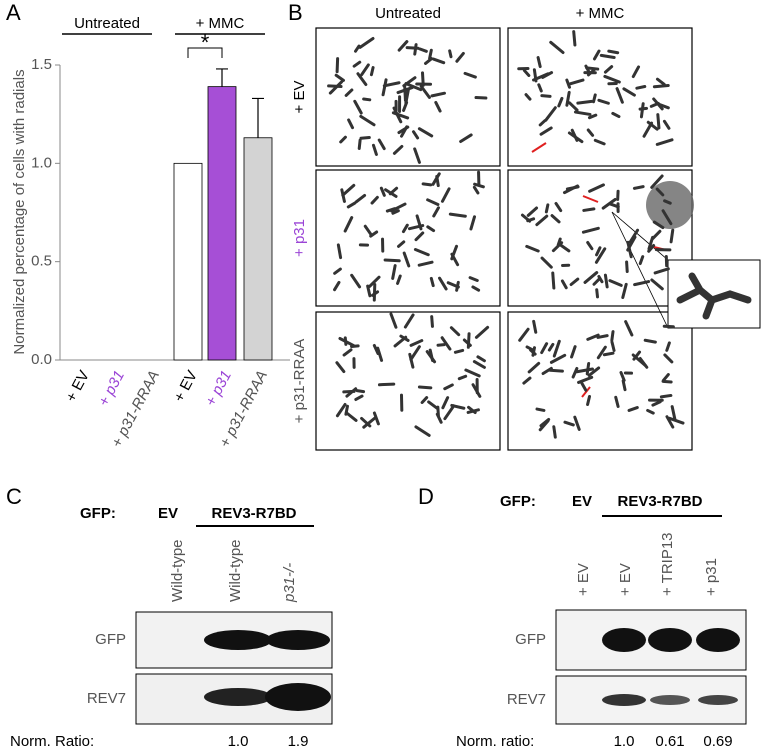 This screenshot has width=762, height=754. Describe the element at coordinates (299, 97) in the screenshot. I see `row-label: + EV` at that location.